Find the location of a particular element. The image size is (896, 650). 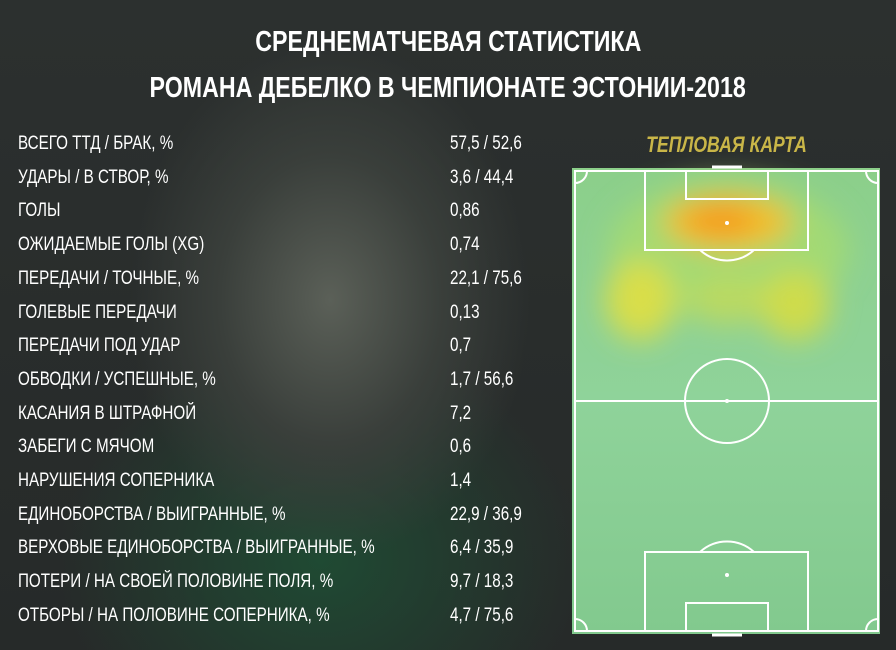

stat-label: ОТБОРЫ / НА ПОЛОВИНЕ СОПЕРНИКА, % is located at coordinates (213, 620).